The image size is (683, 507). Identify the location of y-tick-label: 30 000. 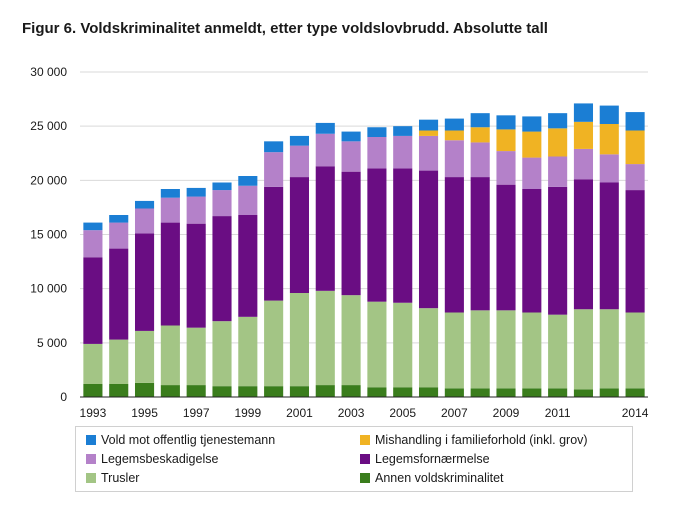
(48, 72).